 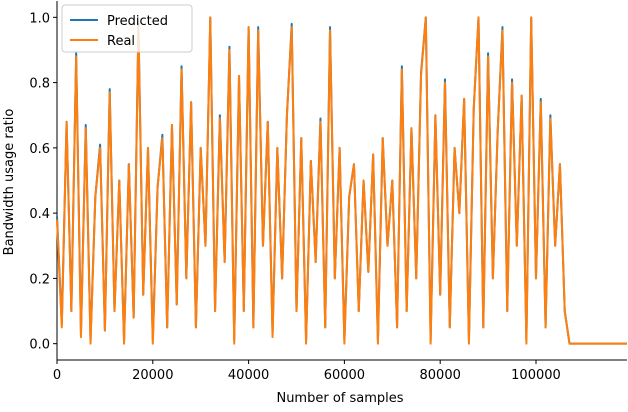 I want to click on y-tick-label: 0.6, so click(x=39, y=149).